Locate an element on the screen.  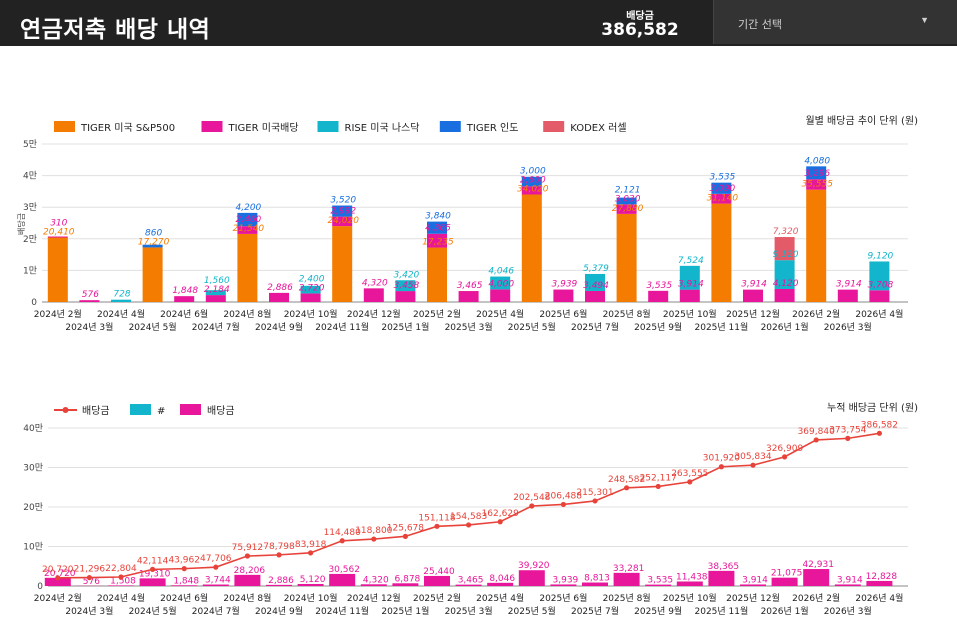
data-label: 4,320 is located at coordinates (375, 283).